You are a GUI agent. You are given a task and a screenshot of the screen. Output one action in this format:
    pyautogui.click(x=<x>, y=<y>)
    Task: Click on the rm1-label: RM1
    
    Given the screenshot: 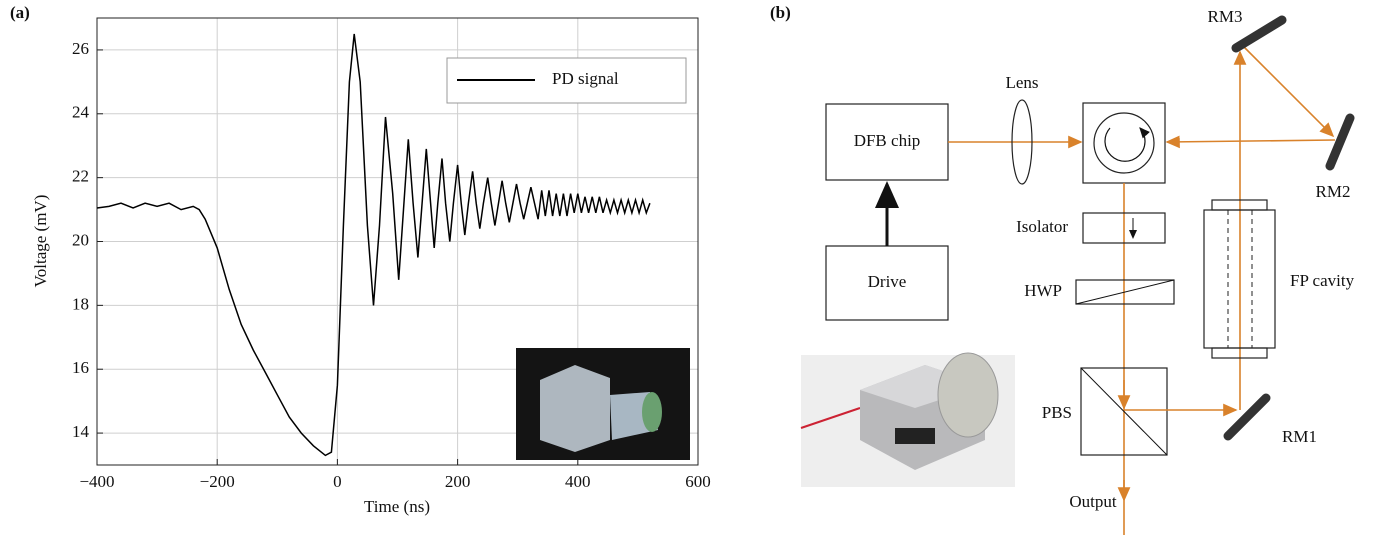 What is the action you would take?
    pyautogui.click(x=1299, y=436)
    